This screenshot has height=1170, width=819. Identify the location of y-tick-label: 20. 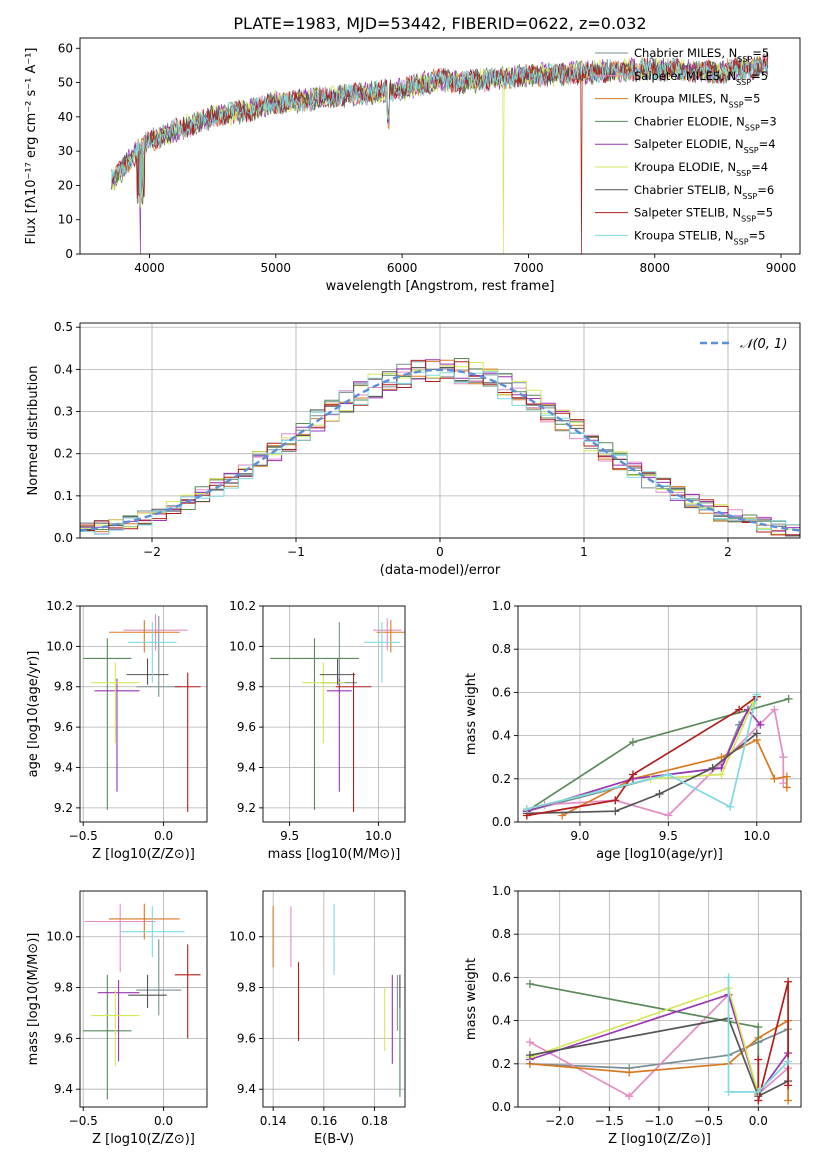
(65, 185).